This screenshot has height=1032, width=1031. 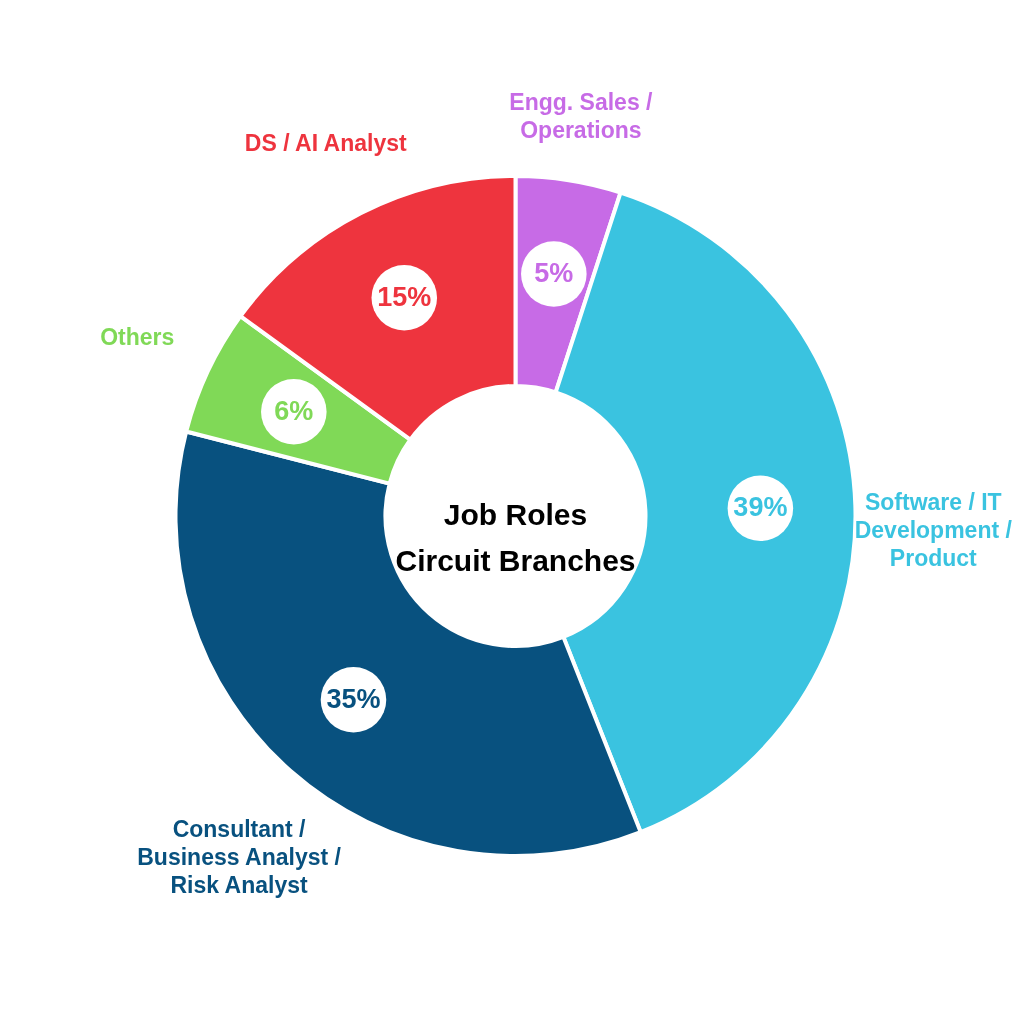 I want to click on text: Job Roles Circuit Branches, so click(x=515, y=537).